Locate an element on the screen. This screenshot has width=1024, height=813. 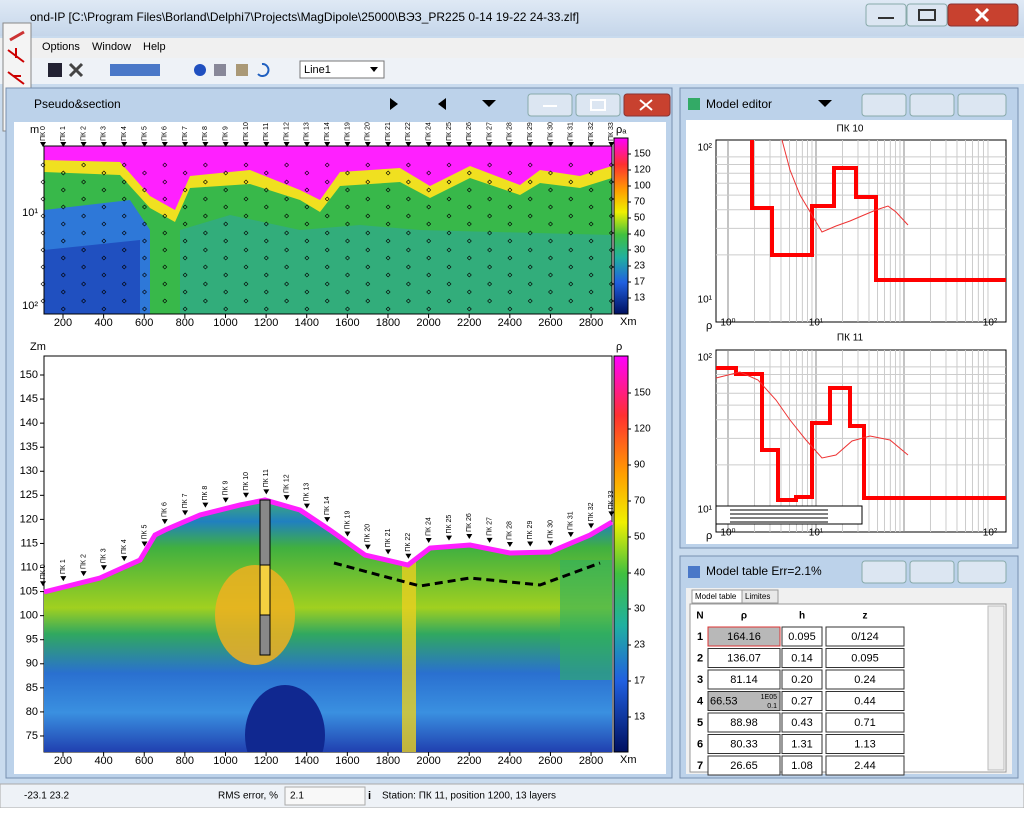
curve-icon is located at coordinates (200, 70).